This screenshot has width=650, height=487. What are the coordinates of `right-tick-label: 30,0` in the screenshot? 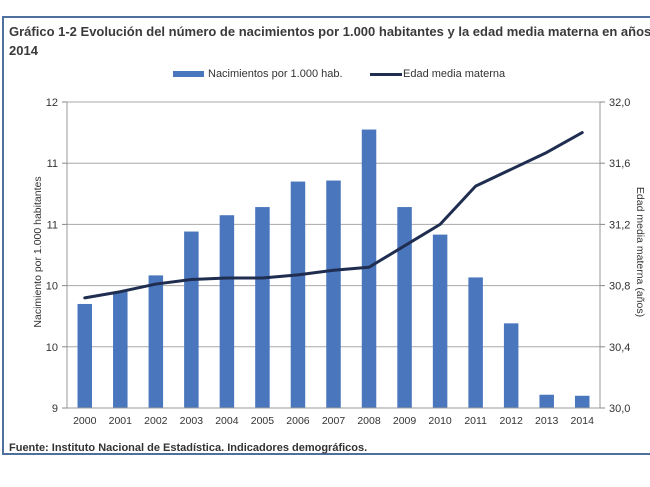 It's located at (619, 409).